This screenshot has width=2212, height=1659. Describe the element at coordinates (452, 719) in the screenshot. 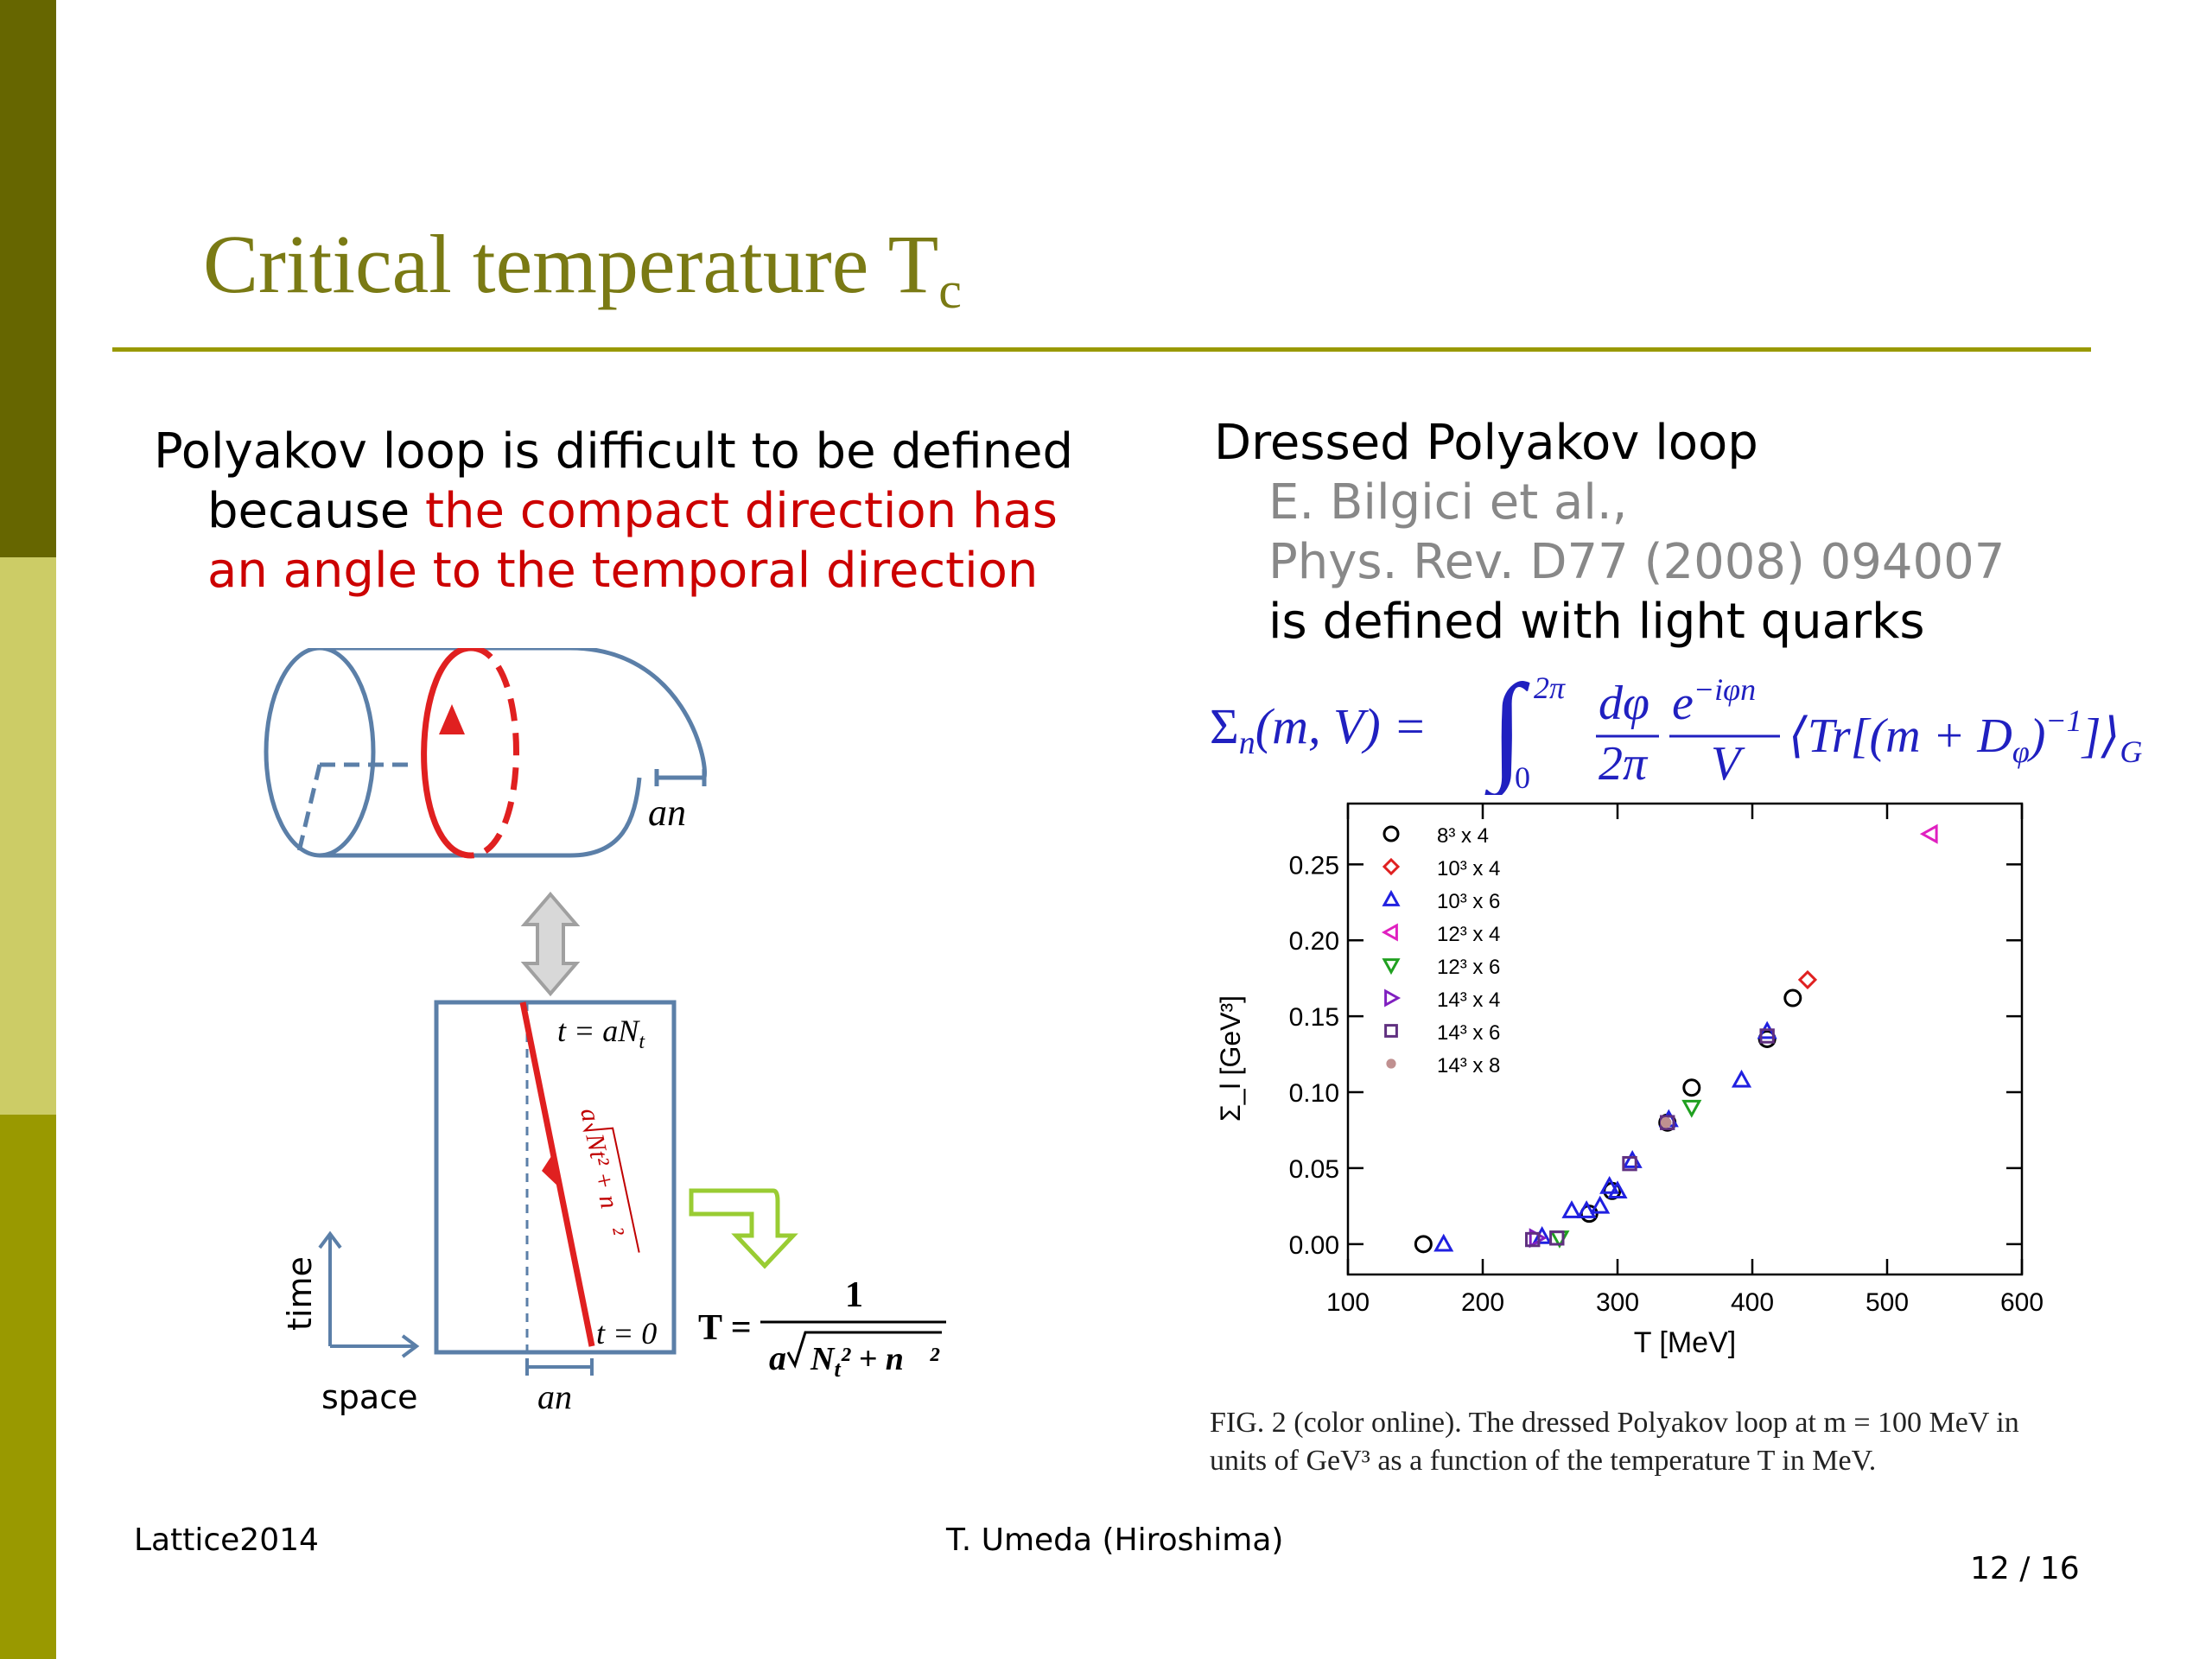

I see `loop-arrowhead` at that location.